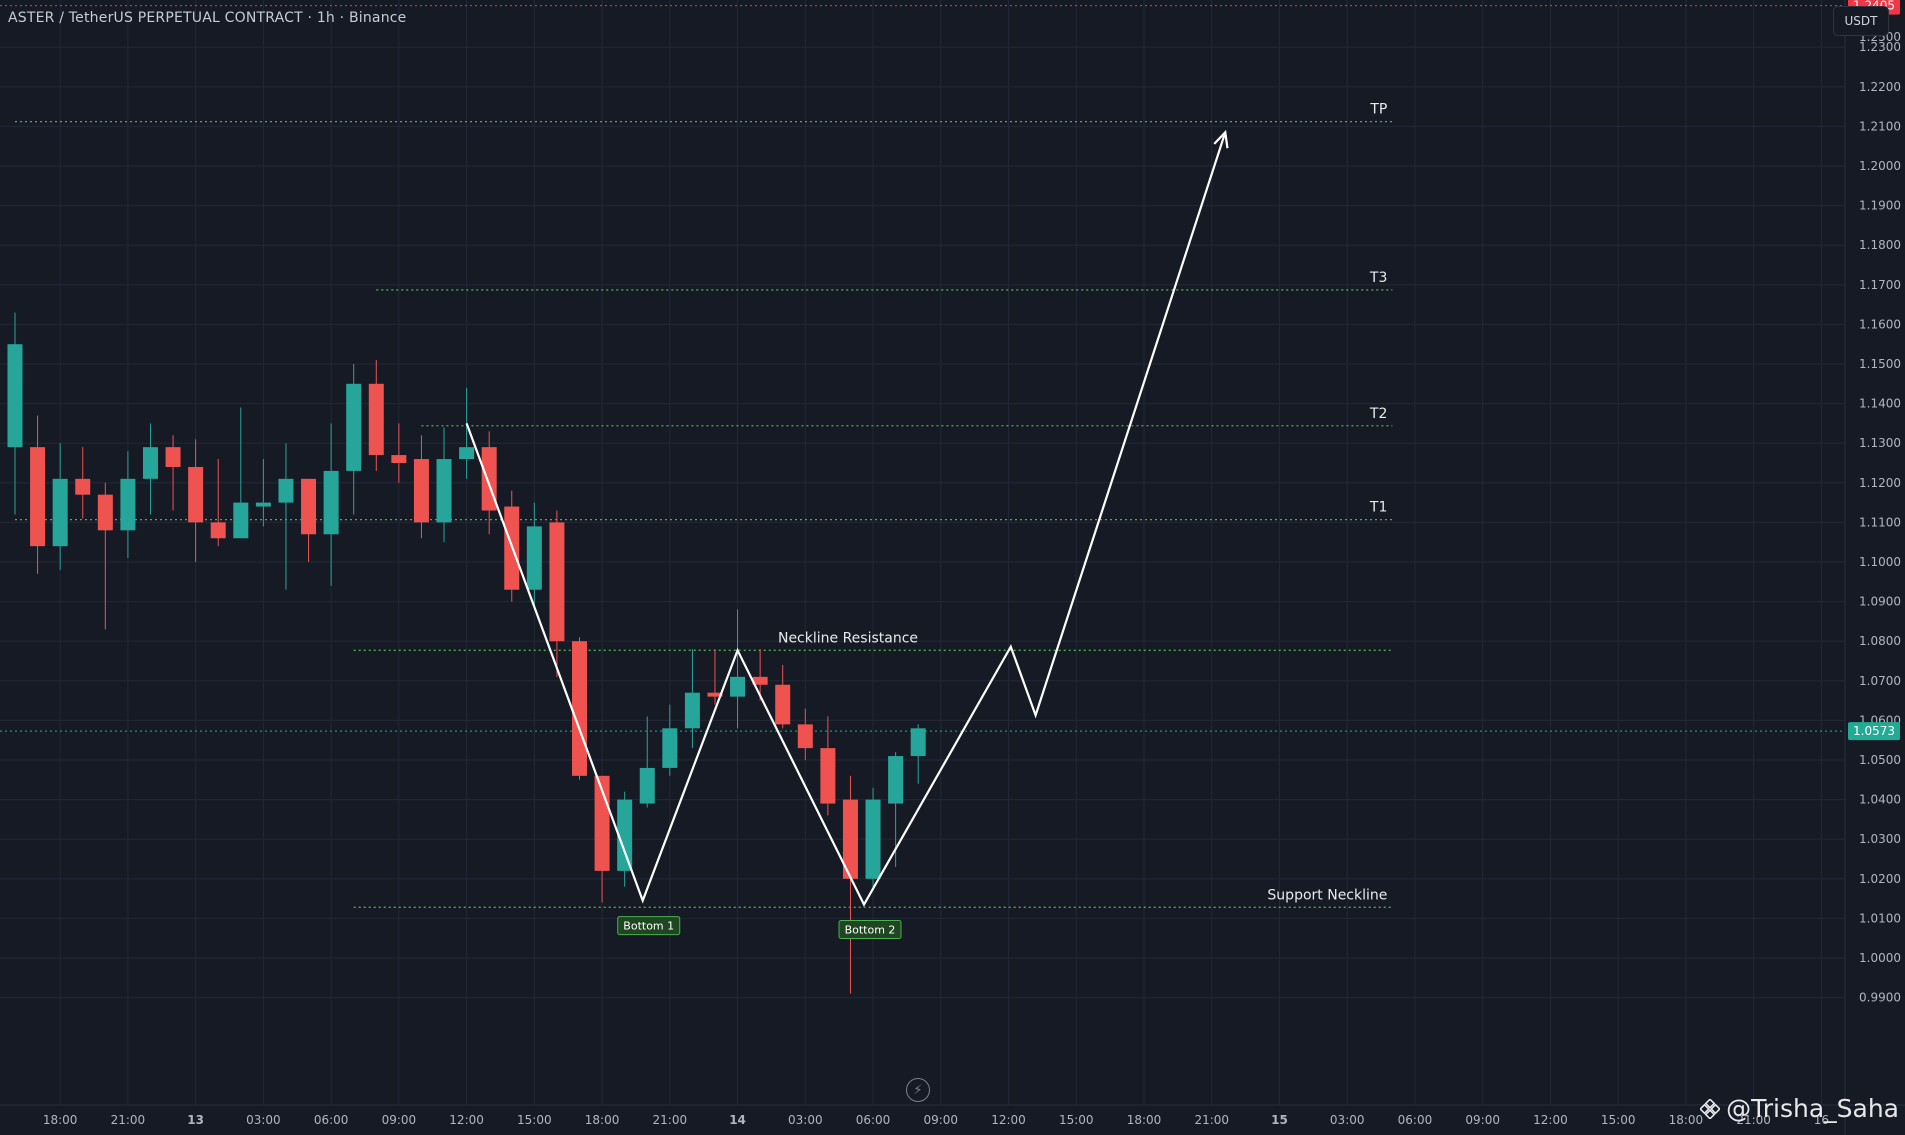 The image size is (1905, 1135). What do you see at coordinates (1378, 110) in the screenshot?
I see `level-label: TP` at bounding box center [1378, 110].